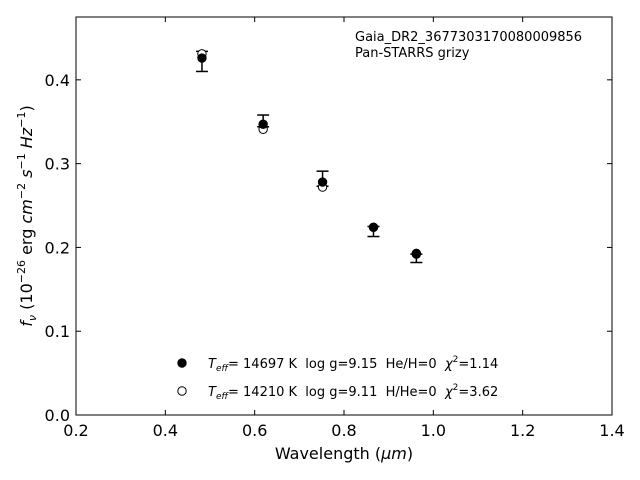  I want to click on annotation-survey: Pan-STARRS grizy, so click(412, 53).